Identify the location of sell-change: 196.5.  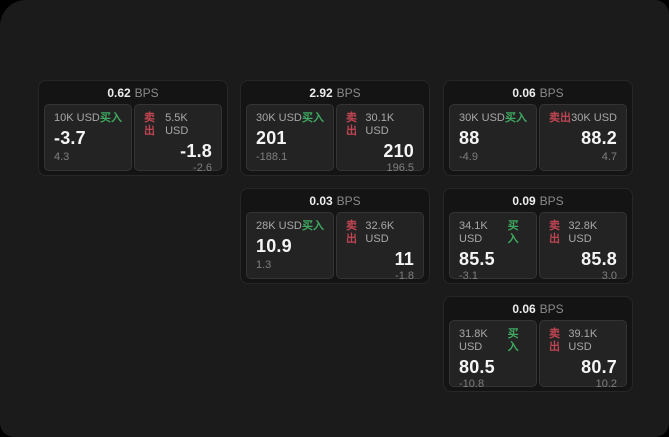
(400, 168).